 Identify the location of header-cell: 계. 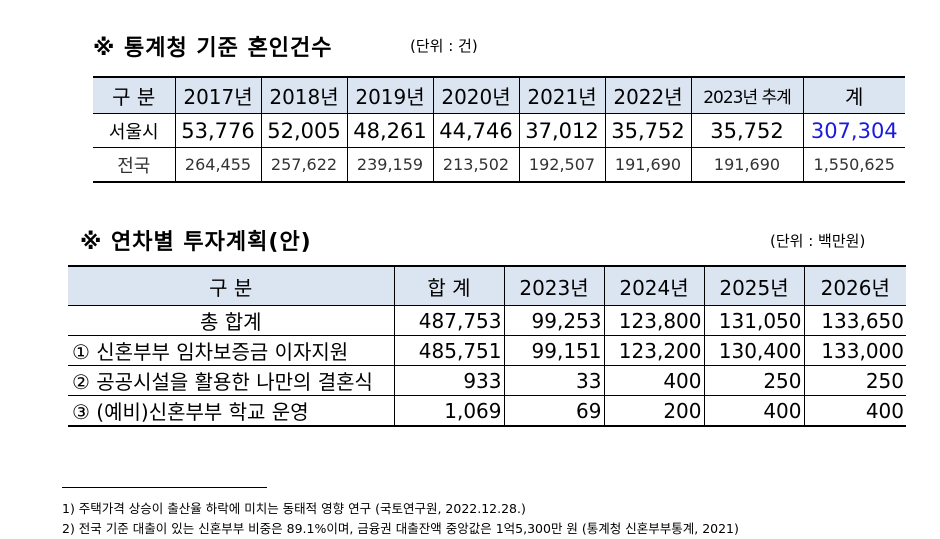
(854, 95).